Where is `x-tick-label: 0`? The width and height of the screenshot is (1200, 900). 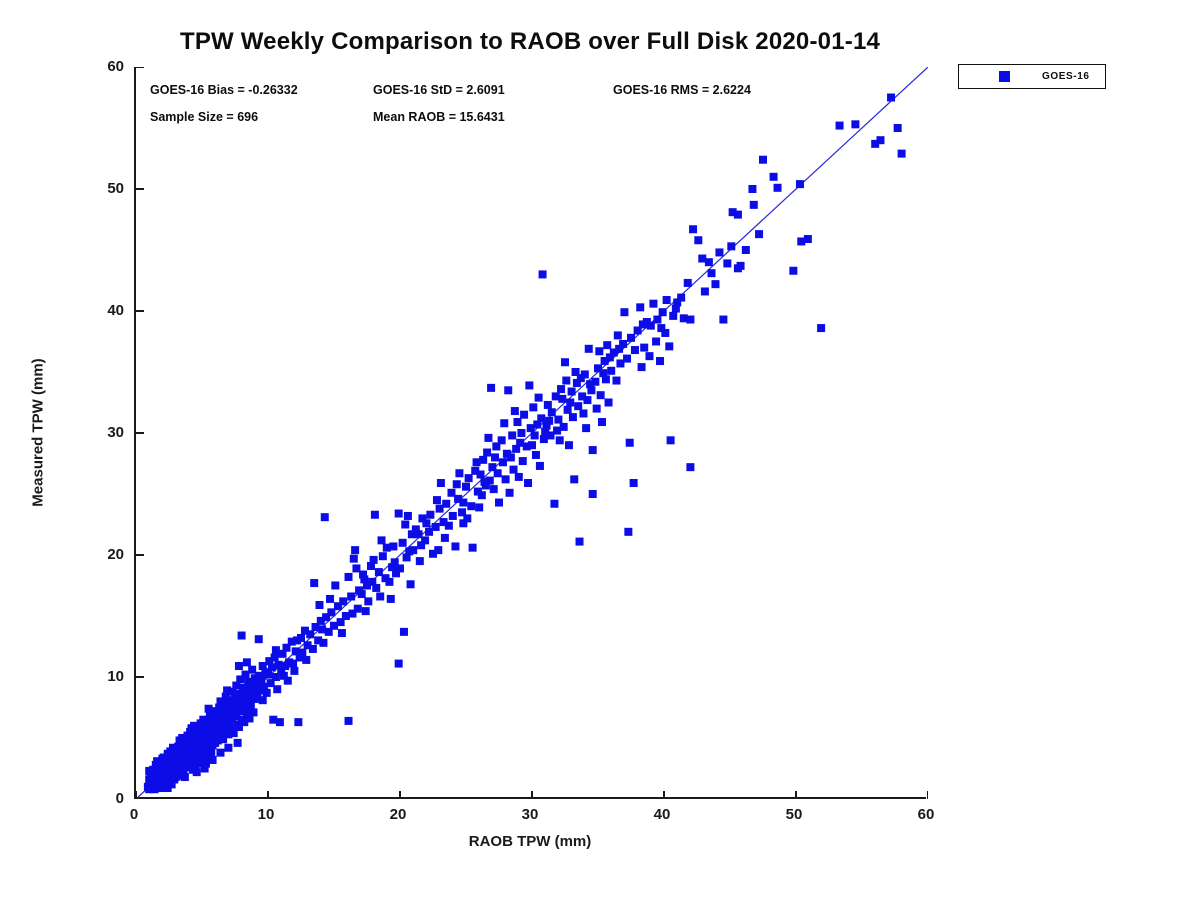
x-tick-label: 0 is located at coordinates (134, 814).